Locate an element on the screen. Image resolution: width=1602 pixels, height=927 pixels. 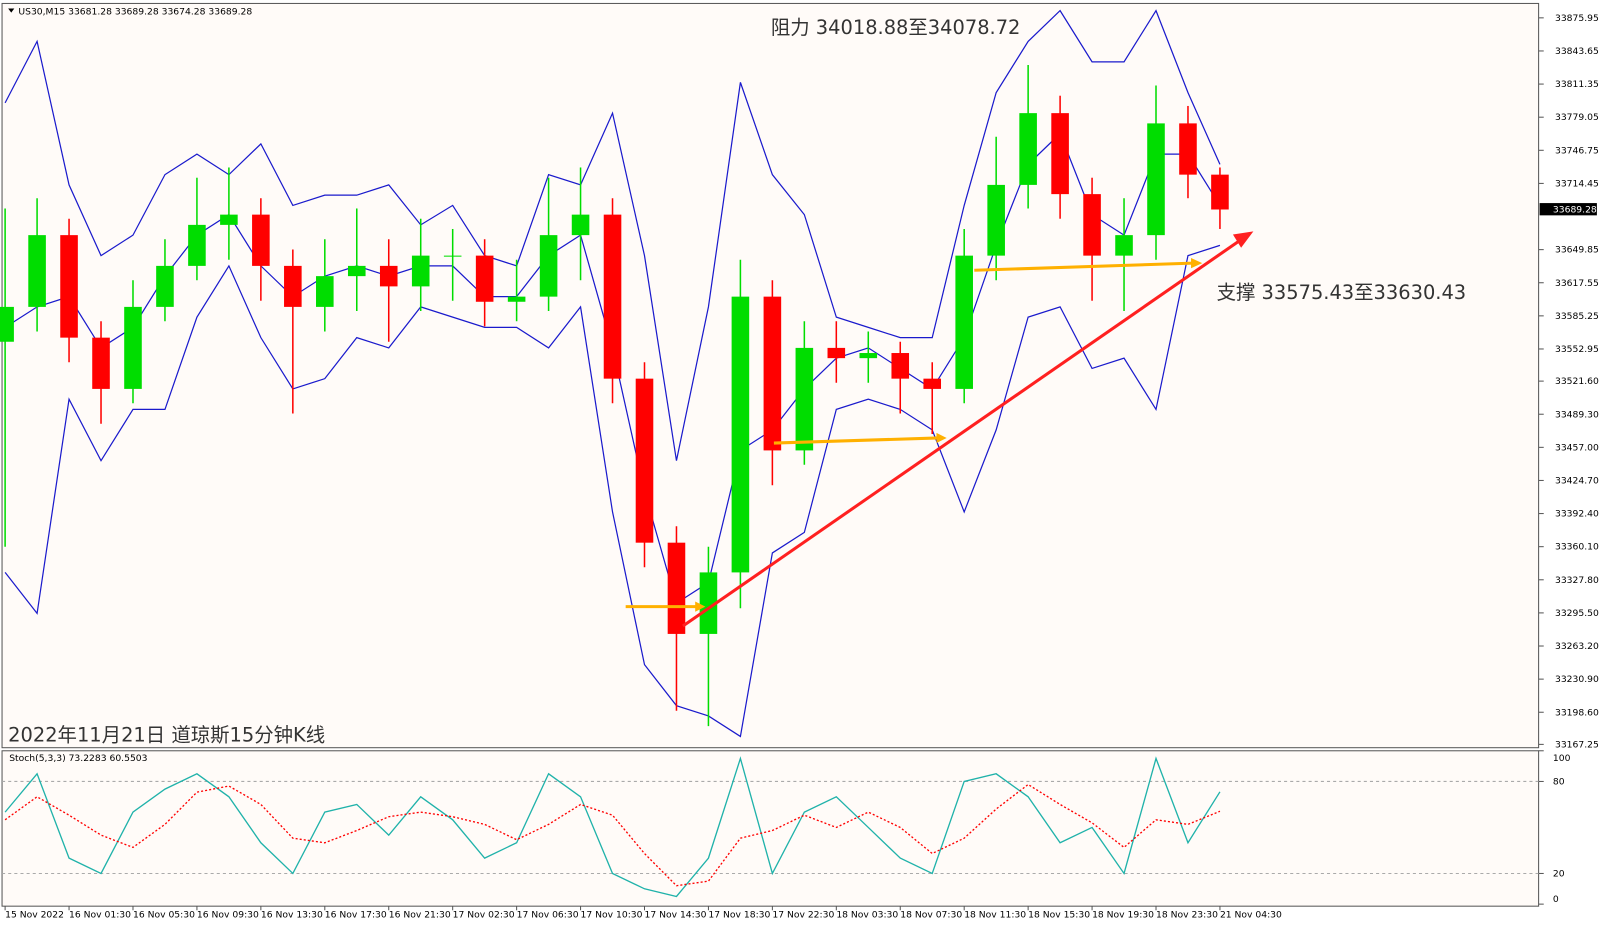
y-tick-label: 33230.90 is located at coordinates (1577, 679).